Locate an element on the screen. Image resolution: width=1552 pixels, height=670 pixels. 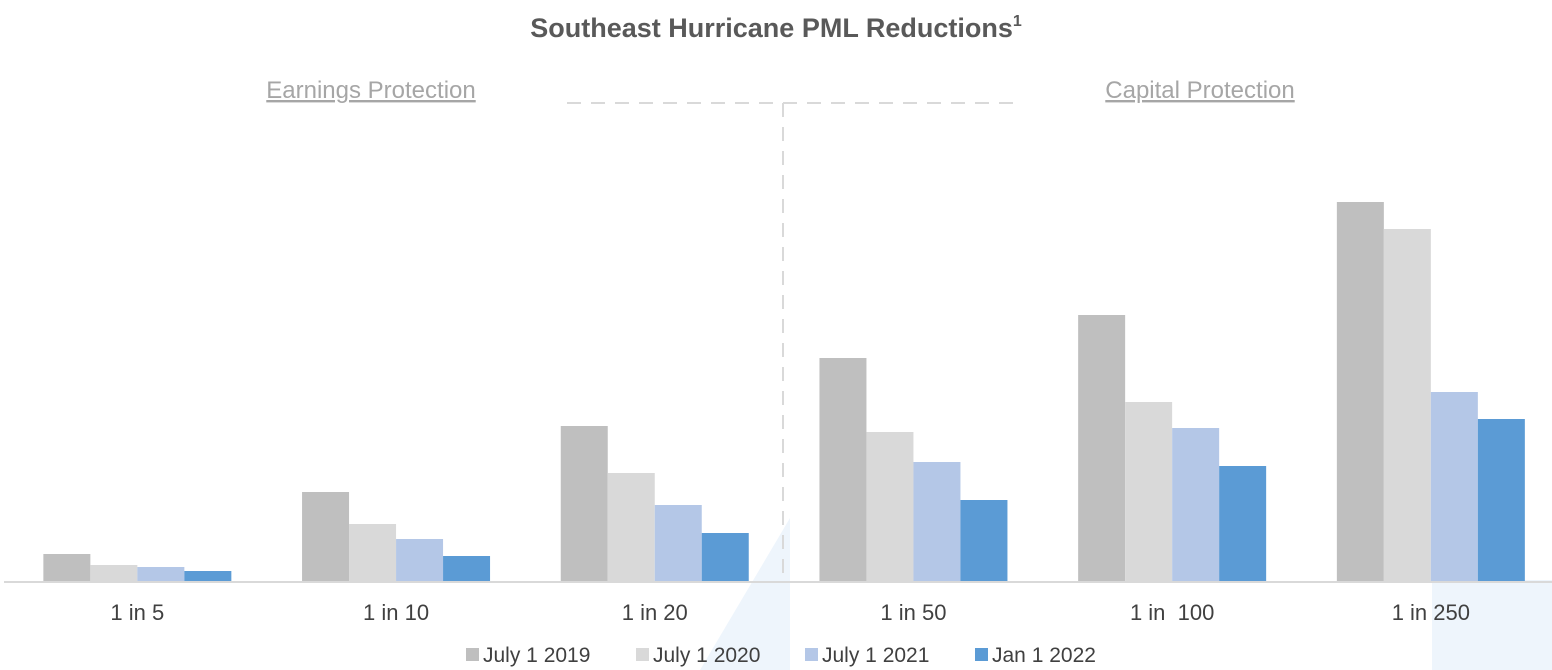
section-label-capital: Capital Protection is located at coordinates (1199, 90).